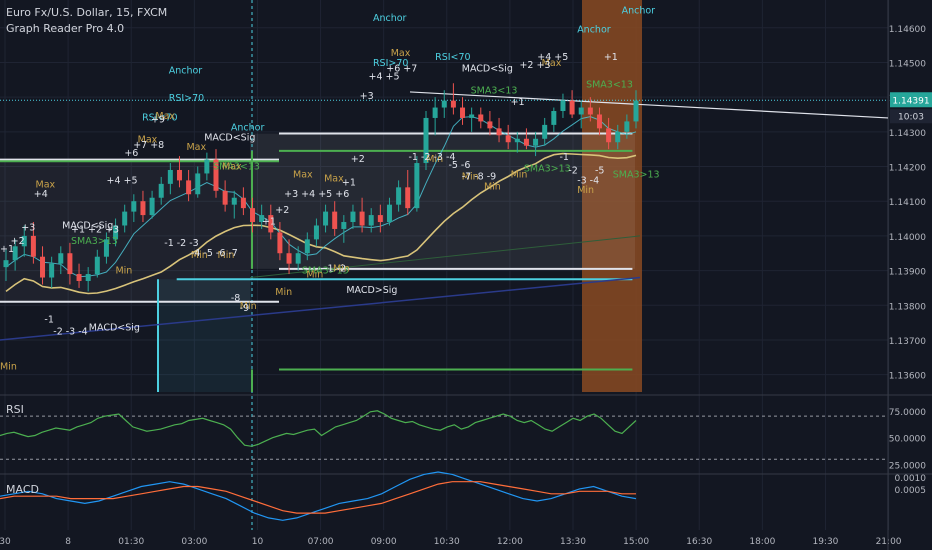 The width and height of the screenshot is (932, 550). Describe the element at coordinates (181, 243) in the screenshot. I see `signal-label: -1 -2 -3` at that location.